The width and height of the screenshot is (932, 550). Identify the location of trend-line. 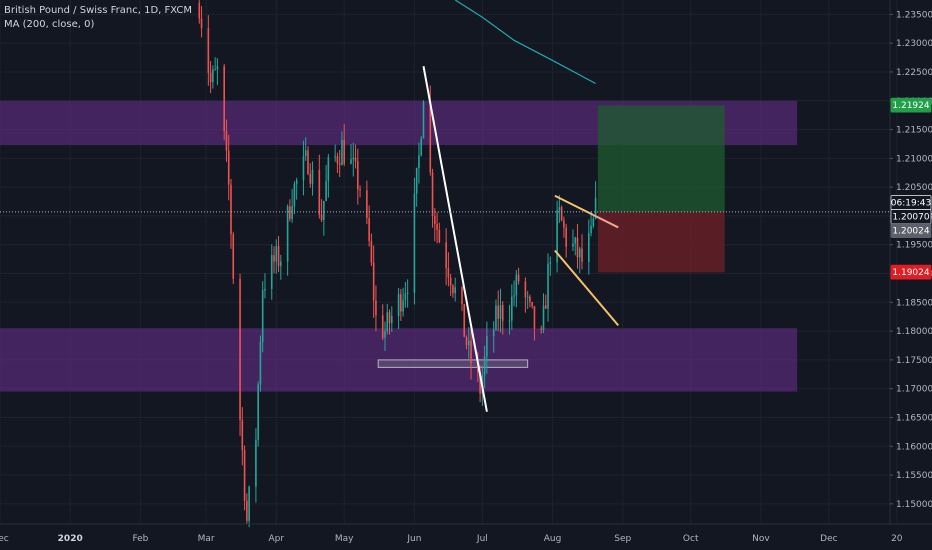
(455, 239).